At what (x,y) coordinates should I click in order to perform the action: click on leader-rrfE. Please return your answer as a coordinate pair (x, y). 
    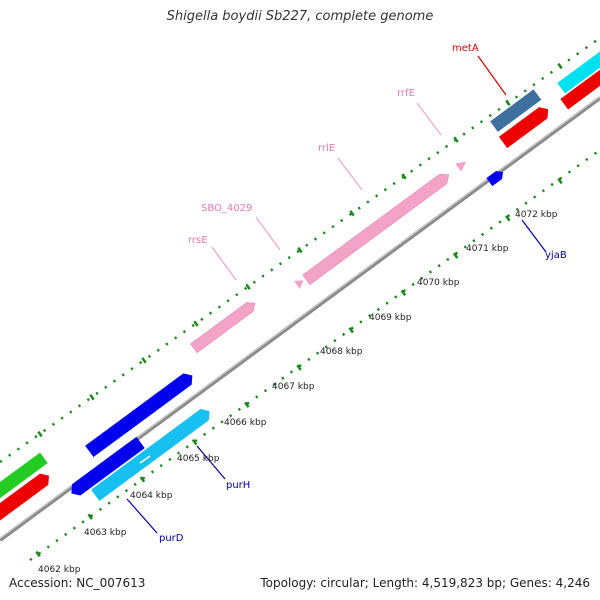
    Looking at the image, I should click on (429, 119).